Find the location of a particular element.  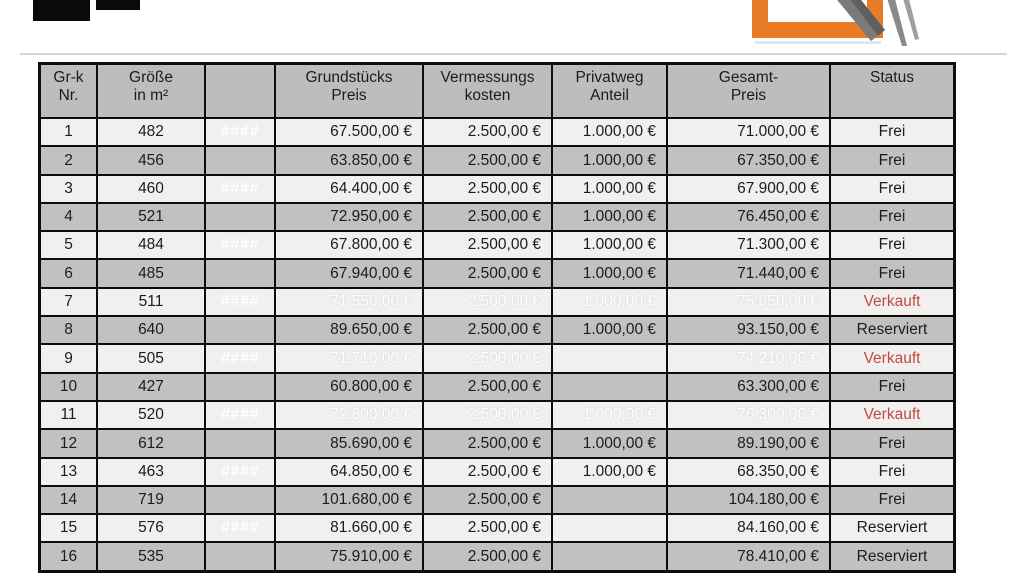

cell-total-price: 75.050,00 € is located at coordinates (748, 302).